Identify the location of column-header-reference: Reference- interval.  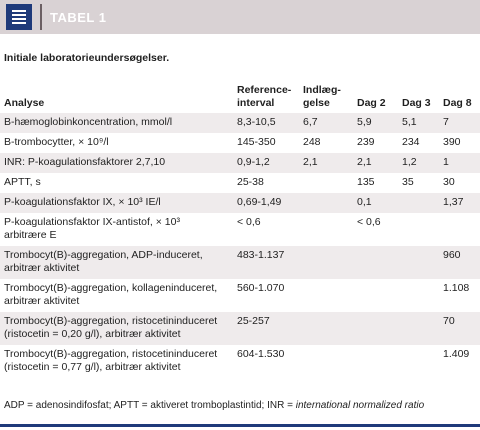
(264, 96).